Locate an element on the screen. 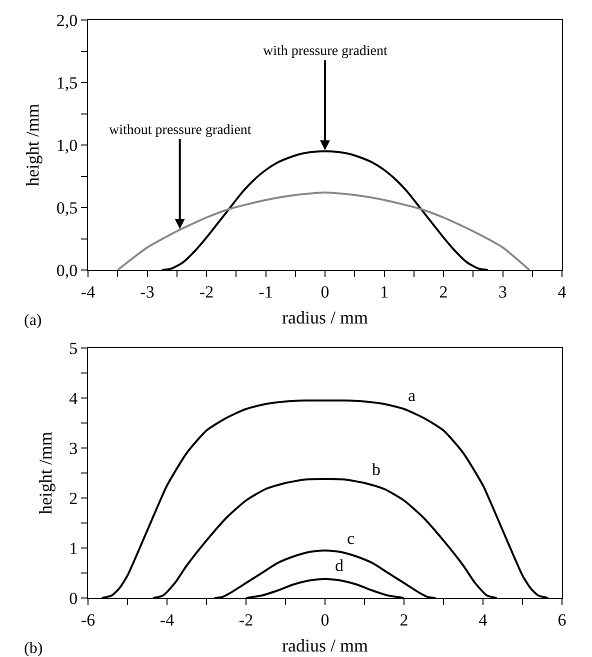  y-tick-label: 0,5 is located at coordinates (67, 208).